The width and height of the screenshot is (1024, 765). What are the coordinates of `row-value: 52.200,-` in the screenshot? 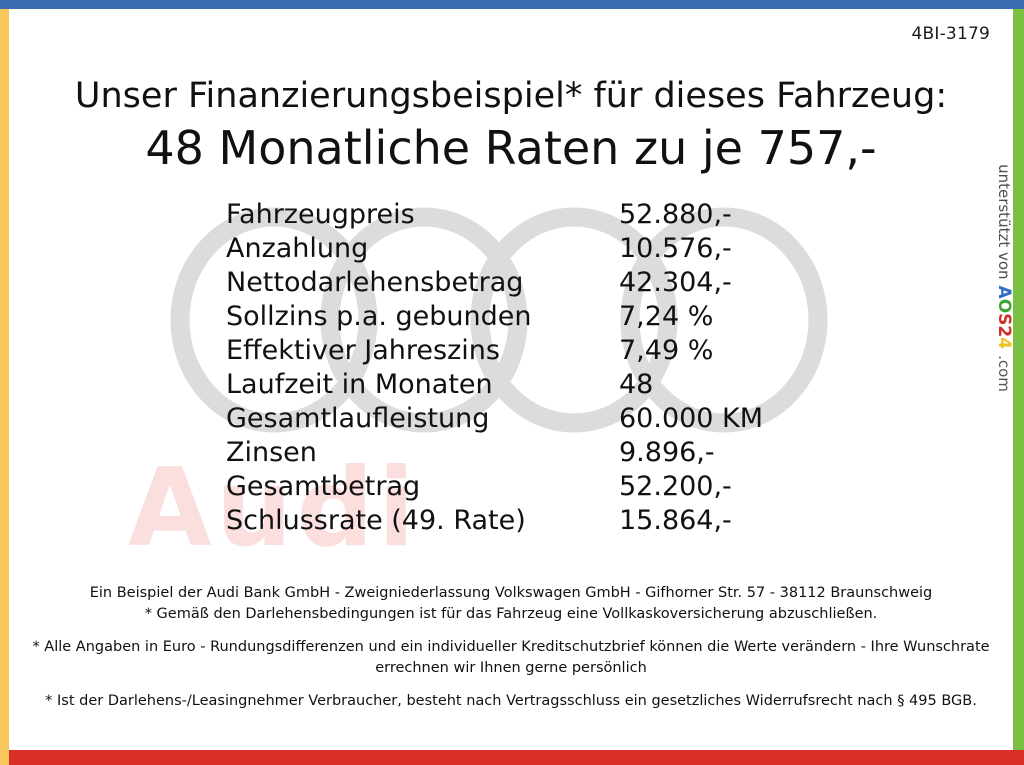 It's located at (675, 486).